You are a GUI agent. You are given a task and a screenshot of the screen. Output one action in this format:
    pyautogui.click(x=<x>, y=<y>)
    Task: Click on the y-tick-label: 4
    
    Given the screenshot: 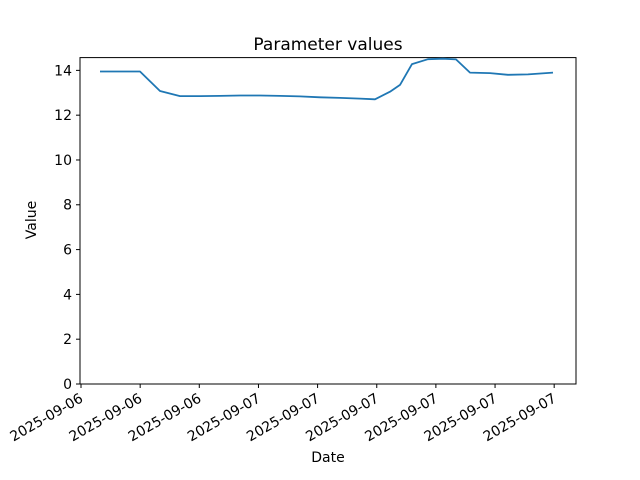 What is the action you would take?
    pyautogui.click(x=67, y=295)
    